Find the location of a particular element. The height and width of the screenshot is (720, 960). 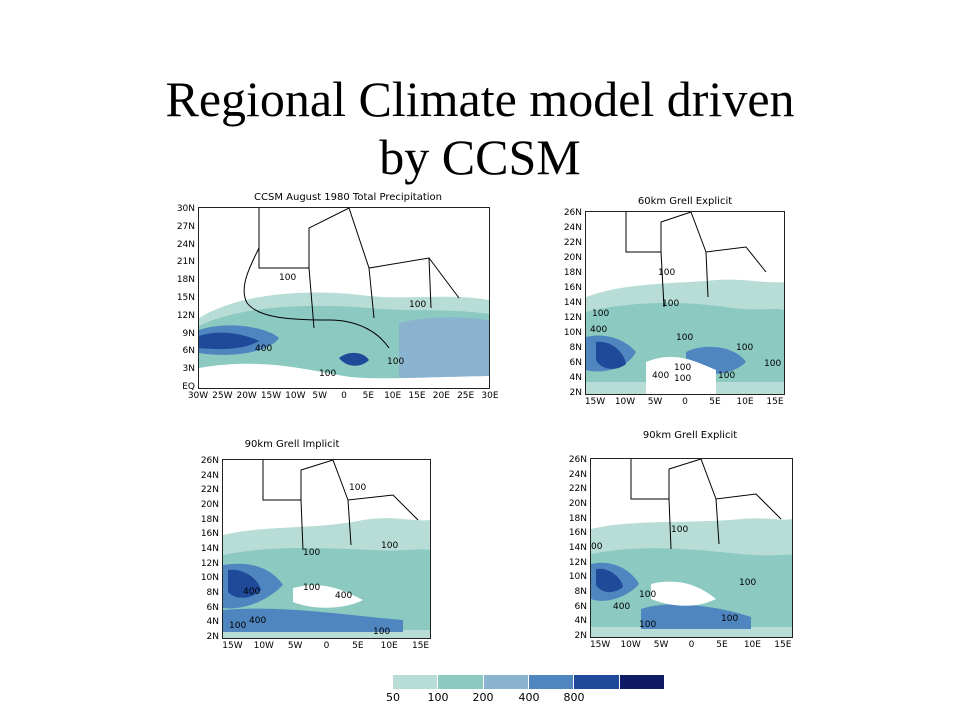

x-tick-label: 25W is located at coordinates (222, 396).